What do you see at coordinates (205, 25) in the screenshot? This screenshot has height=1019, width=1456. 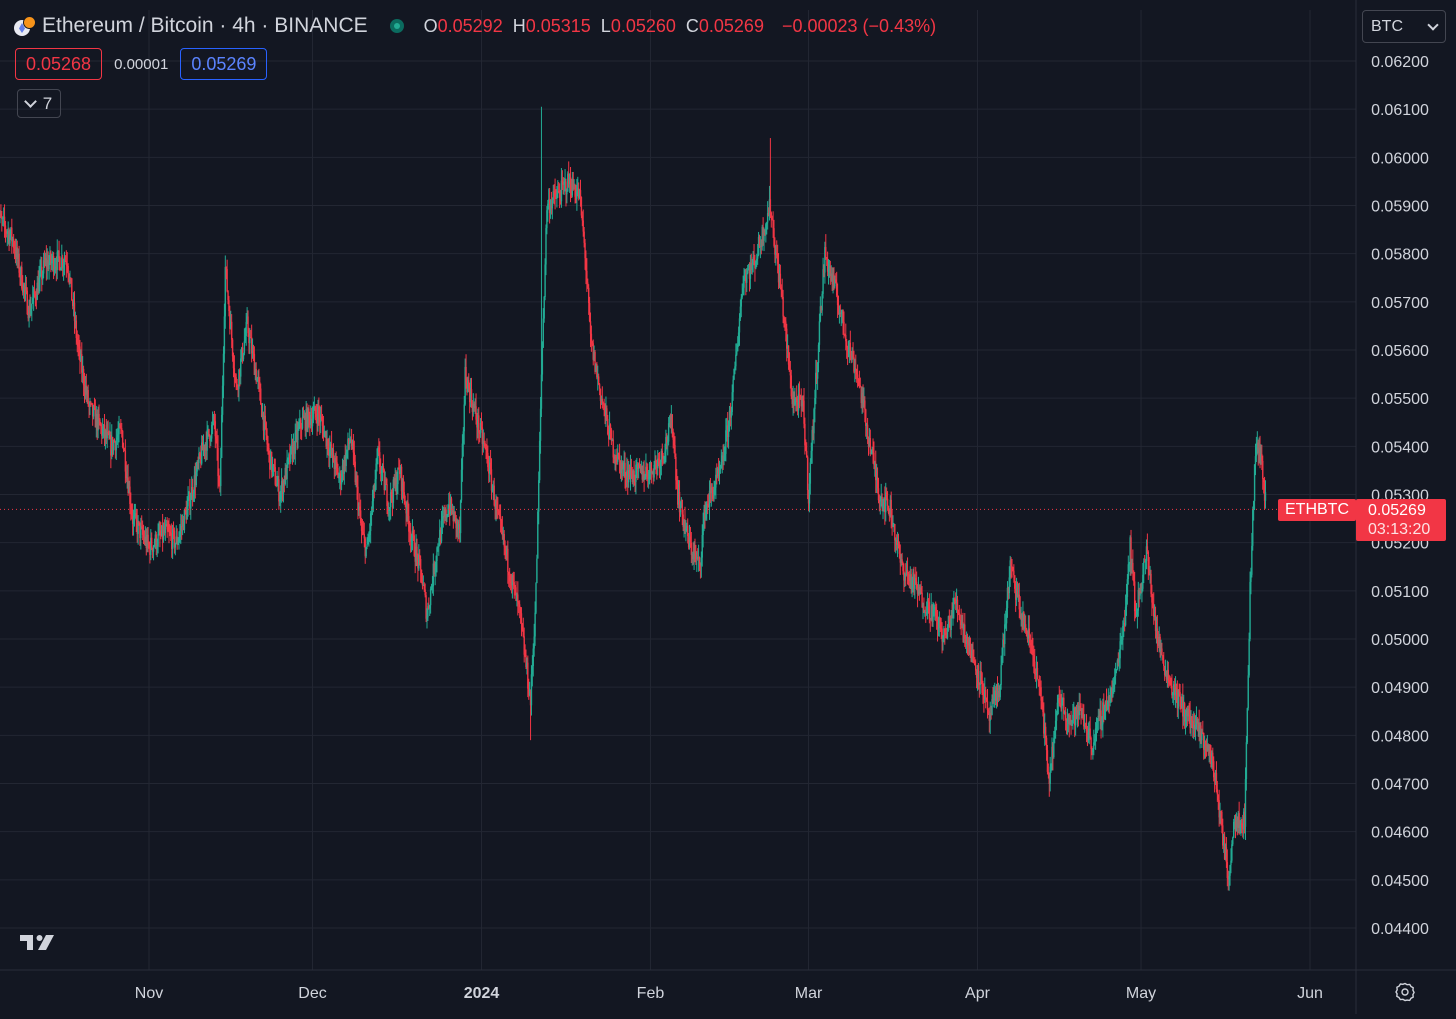 I see `symbol-title: Ethereum / Bitcoin · 4h · BINANCE` at bounding box center [205, 25].